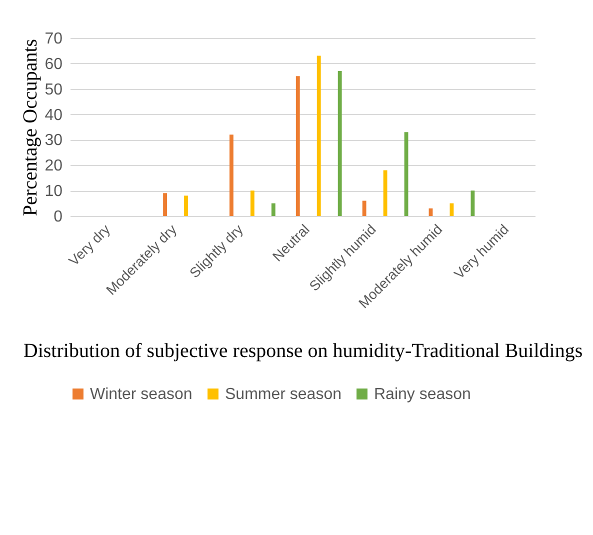 This screenshot has width=593, height=535. I want to click on y-tick-label: 20, so click(53, 166).